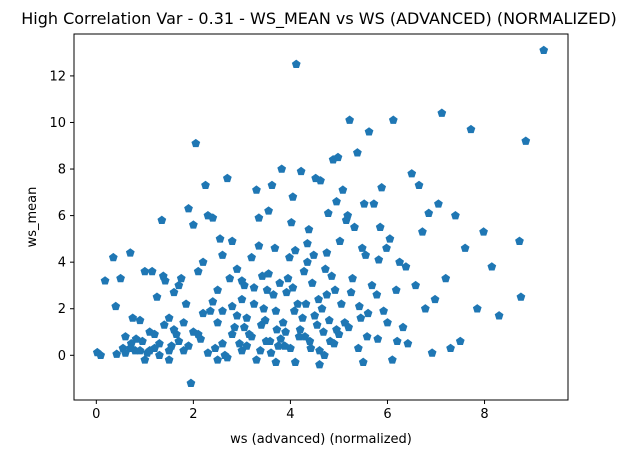  I want to click on y-tick-label: 0, so click(62, 356).